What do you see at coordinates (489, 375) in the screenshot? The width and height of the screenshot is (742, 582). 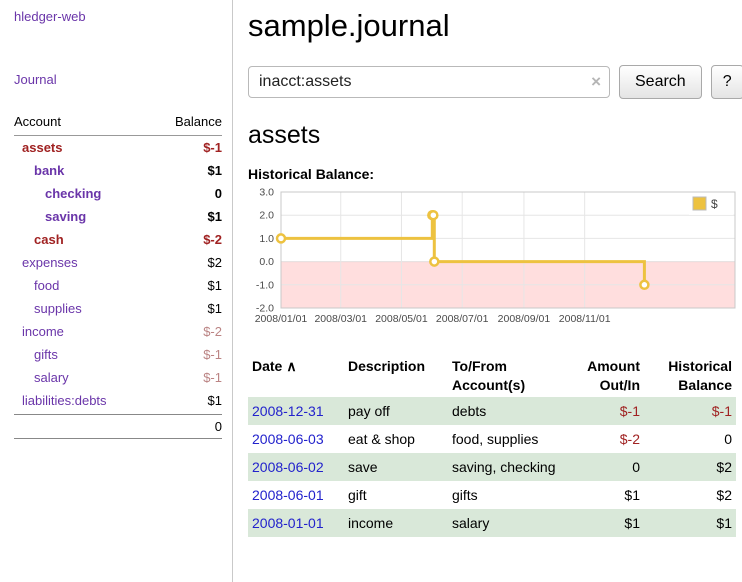 I see `header-accounts: To/From Account(s)` at bounding box center [489, 375].